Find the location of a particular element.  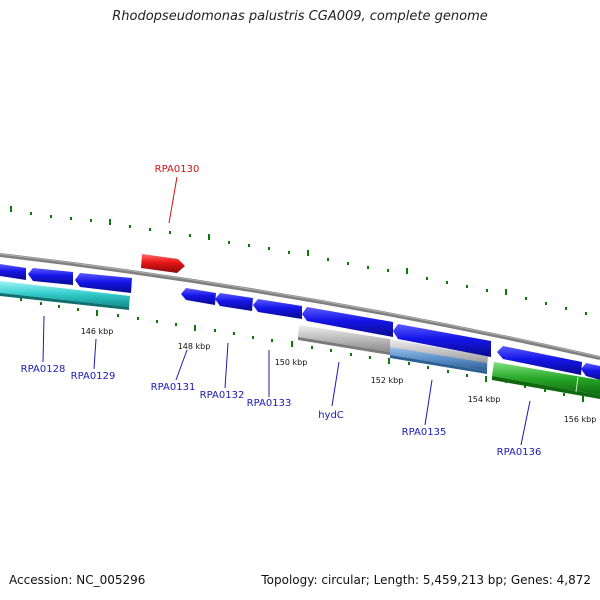

gene-label: RPA0128 is located at coordinates (43, 369).